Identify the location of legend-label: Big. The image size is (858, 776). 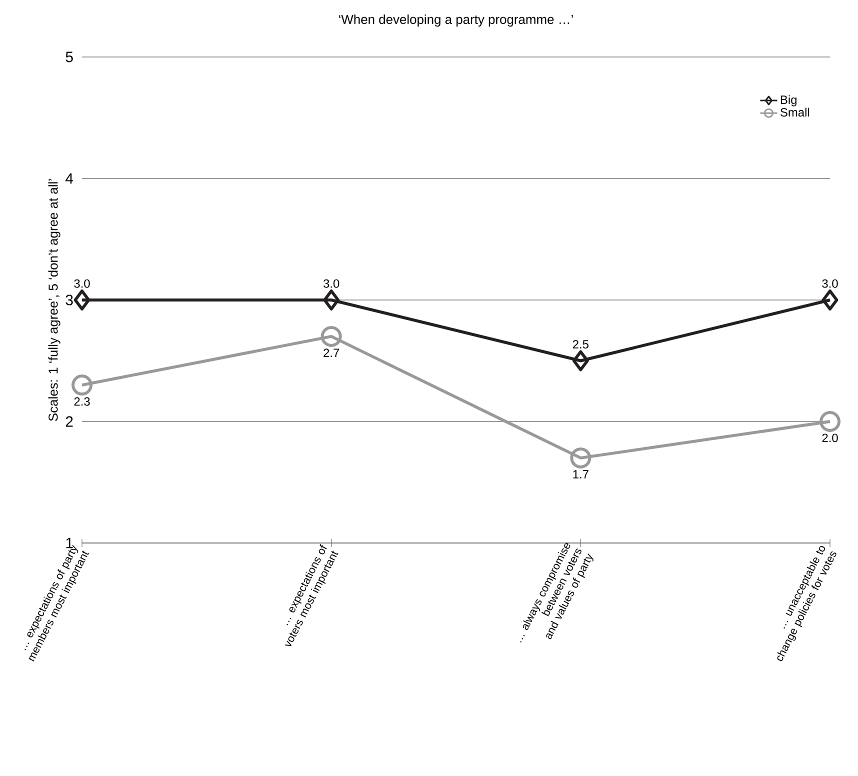
(788, 100).